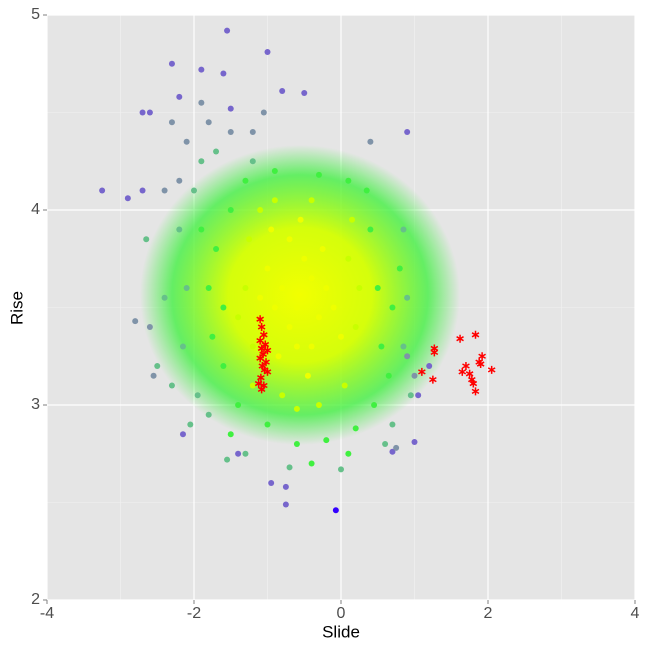 This screenshot has width=650, height=650. I want to click on x-tick-label: 0, so click(341, 613).